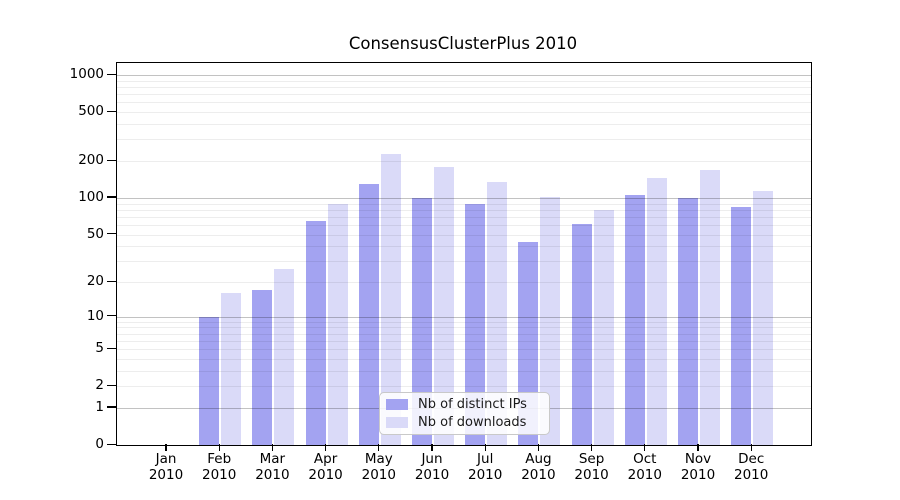  I want to click on x-tick-aug, so click(538, 447).